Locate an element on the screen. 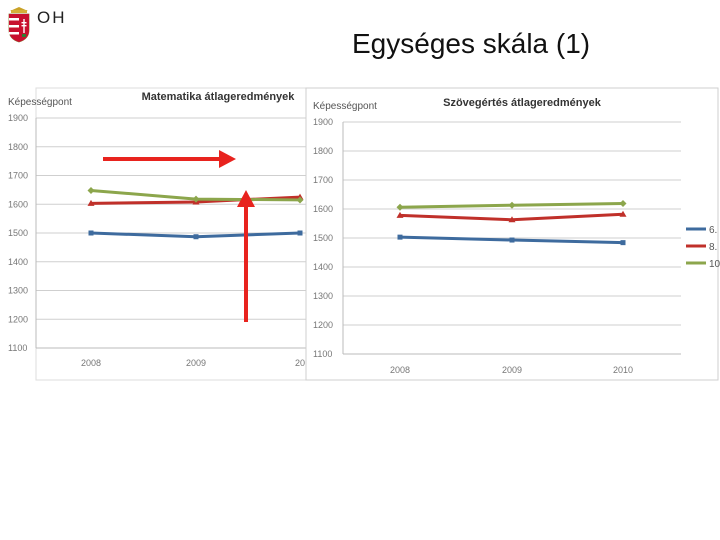  reading-legend-label: 8. is located at coordinates (713, 247).